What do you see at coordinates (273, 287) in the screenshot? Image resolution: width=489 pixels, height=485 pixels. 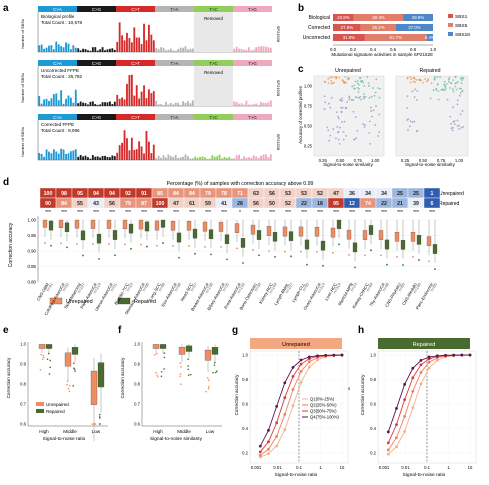 I see `d-n-14: n=144` at bounding box center [273, 287].